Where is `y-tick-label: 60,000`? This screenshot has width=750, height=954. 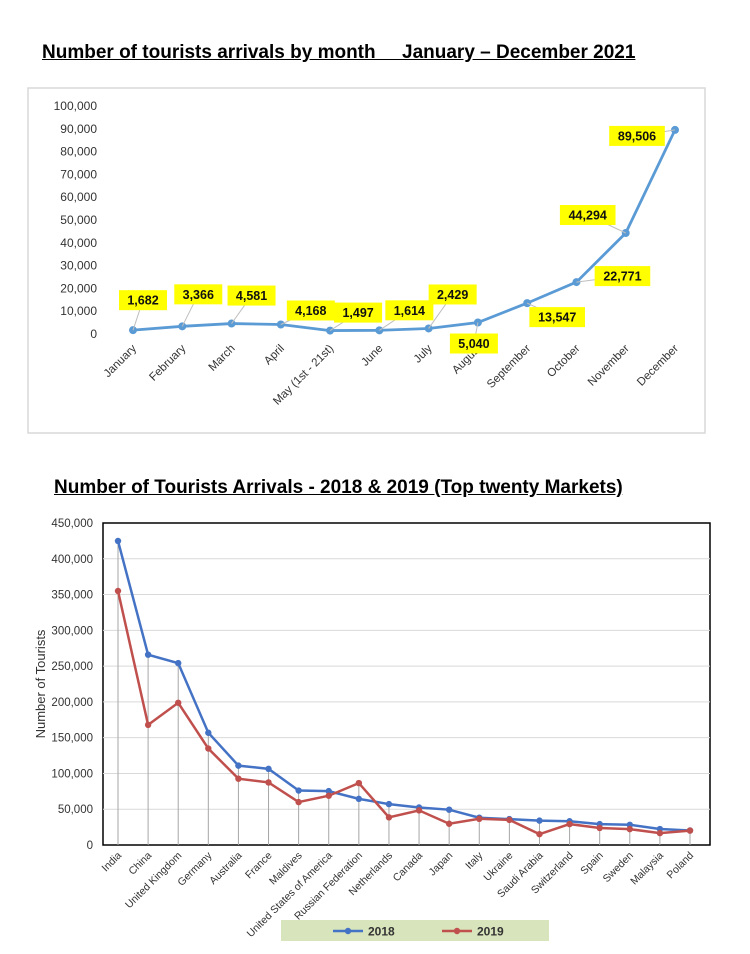 y-tick-label: 60,000 is located at coordinates (78, 197).